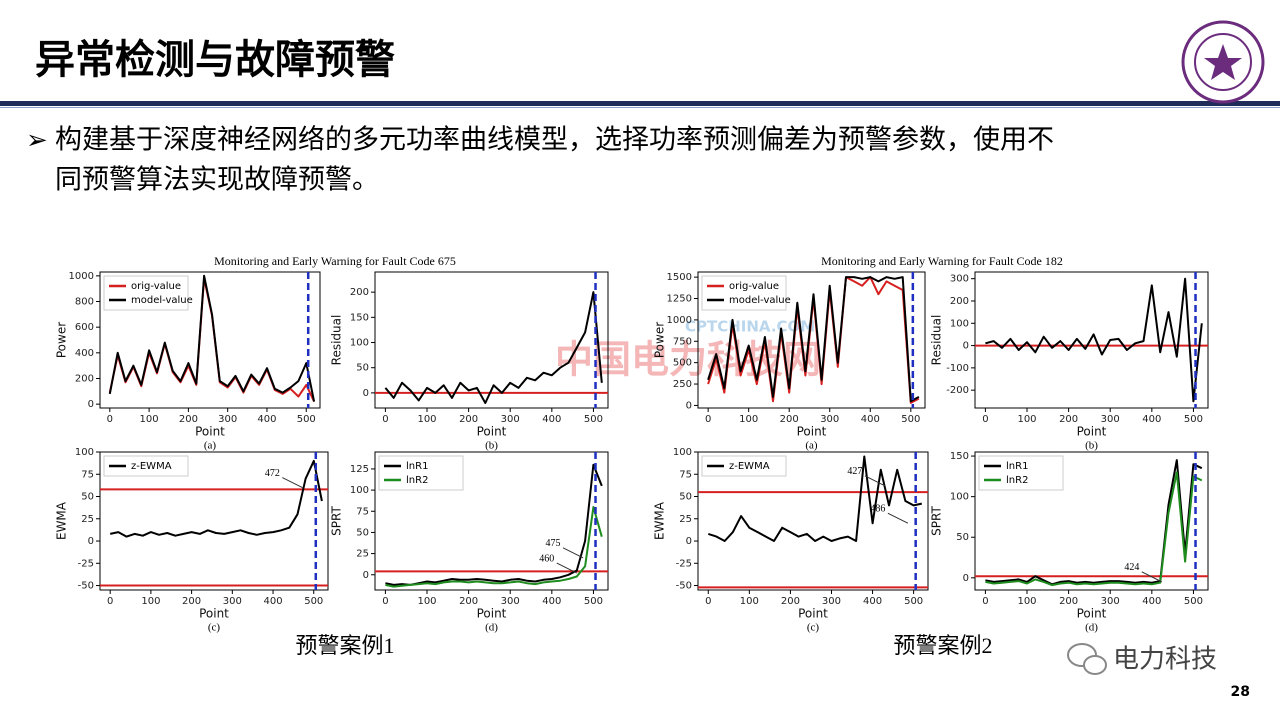 This screenshot has width=1280, height=720. What do you see at coordinates (553, 543) in the screenshot?
I see `annotation-label: 475` at bounding box center [553, 543].